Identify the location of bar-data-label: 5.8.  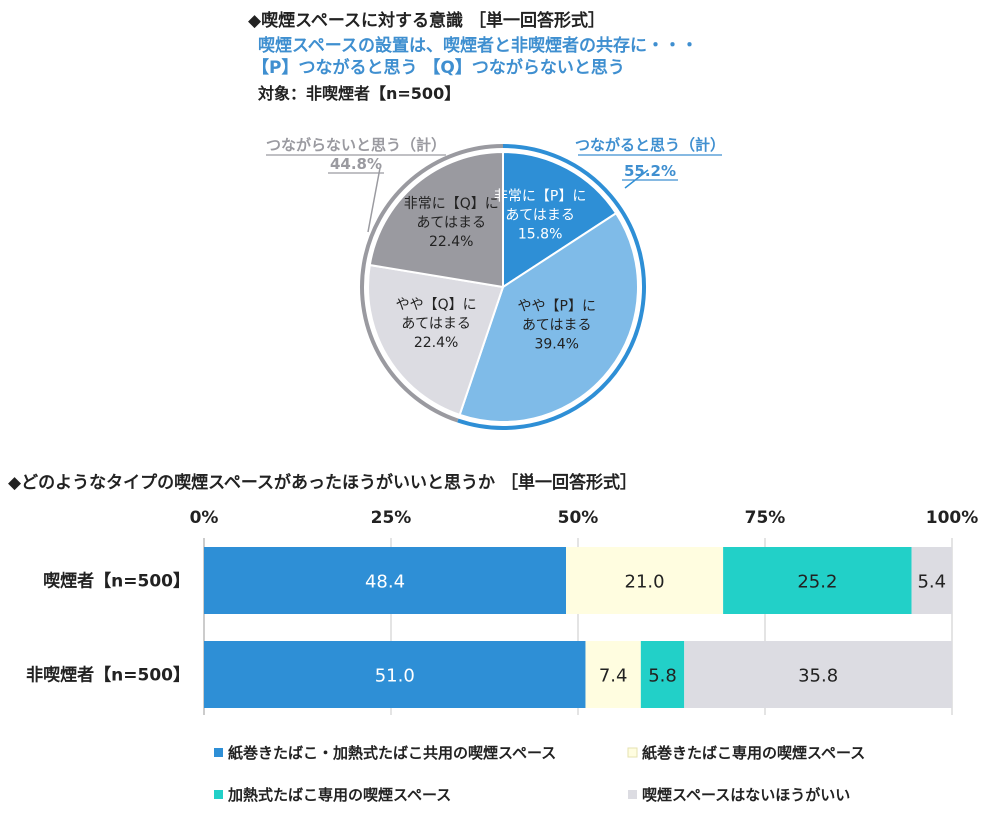
(662, 676).